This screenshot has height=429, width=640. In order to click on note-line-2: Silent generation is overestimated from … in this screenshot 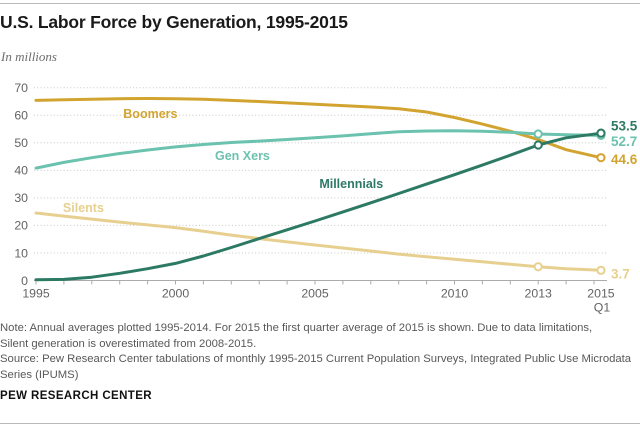, I will do `click(128, 343)`.